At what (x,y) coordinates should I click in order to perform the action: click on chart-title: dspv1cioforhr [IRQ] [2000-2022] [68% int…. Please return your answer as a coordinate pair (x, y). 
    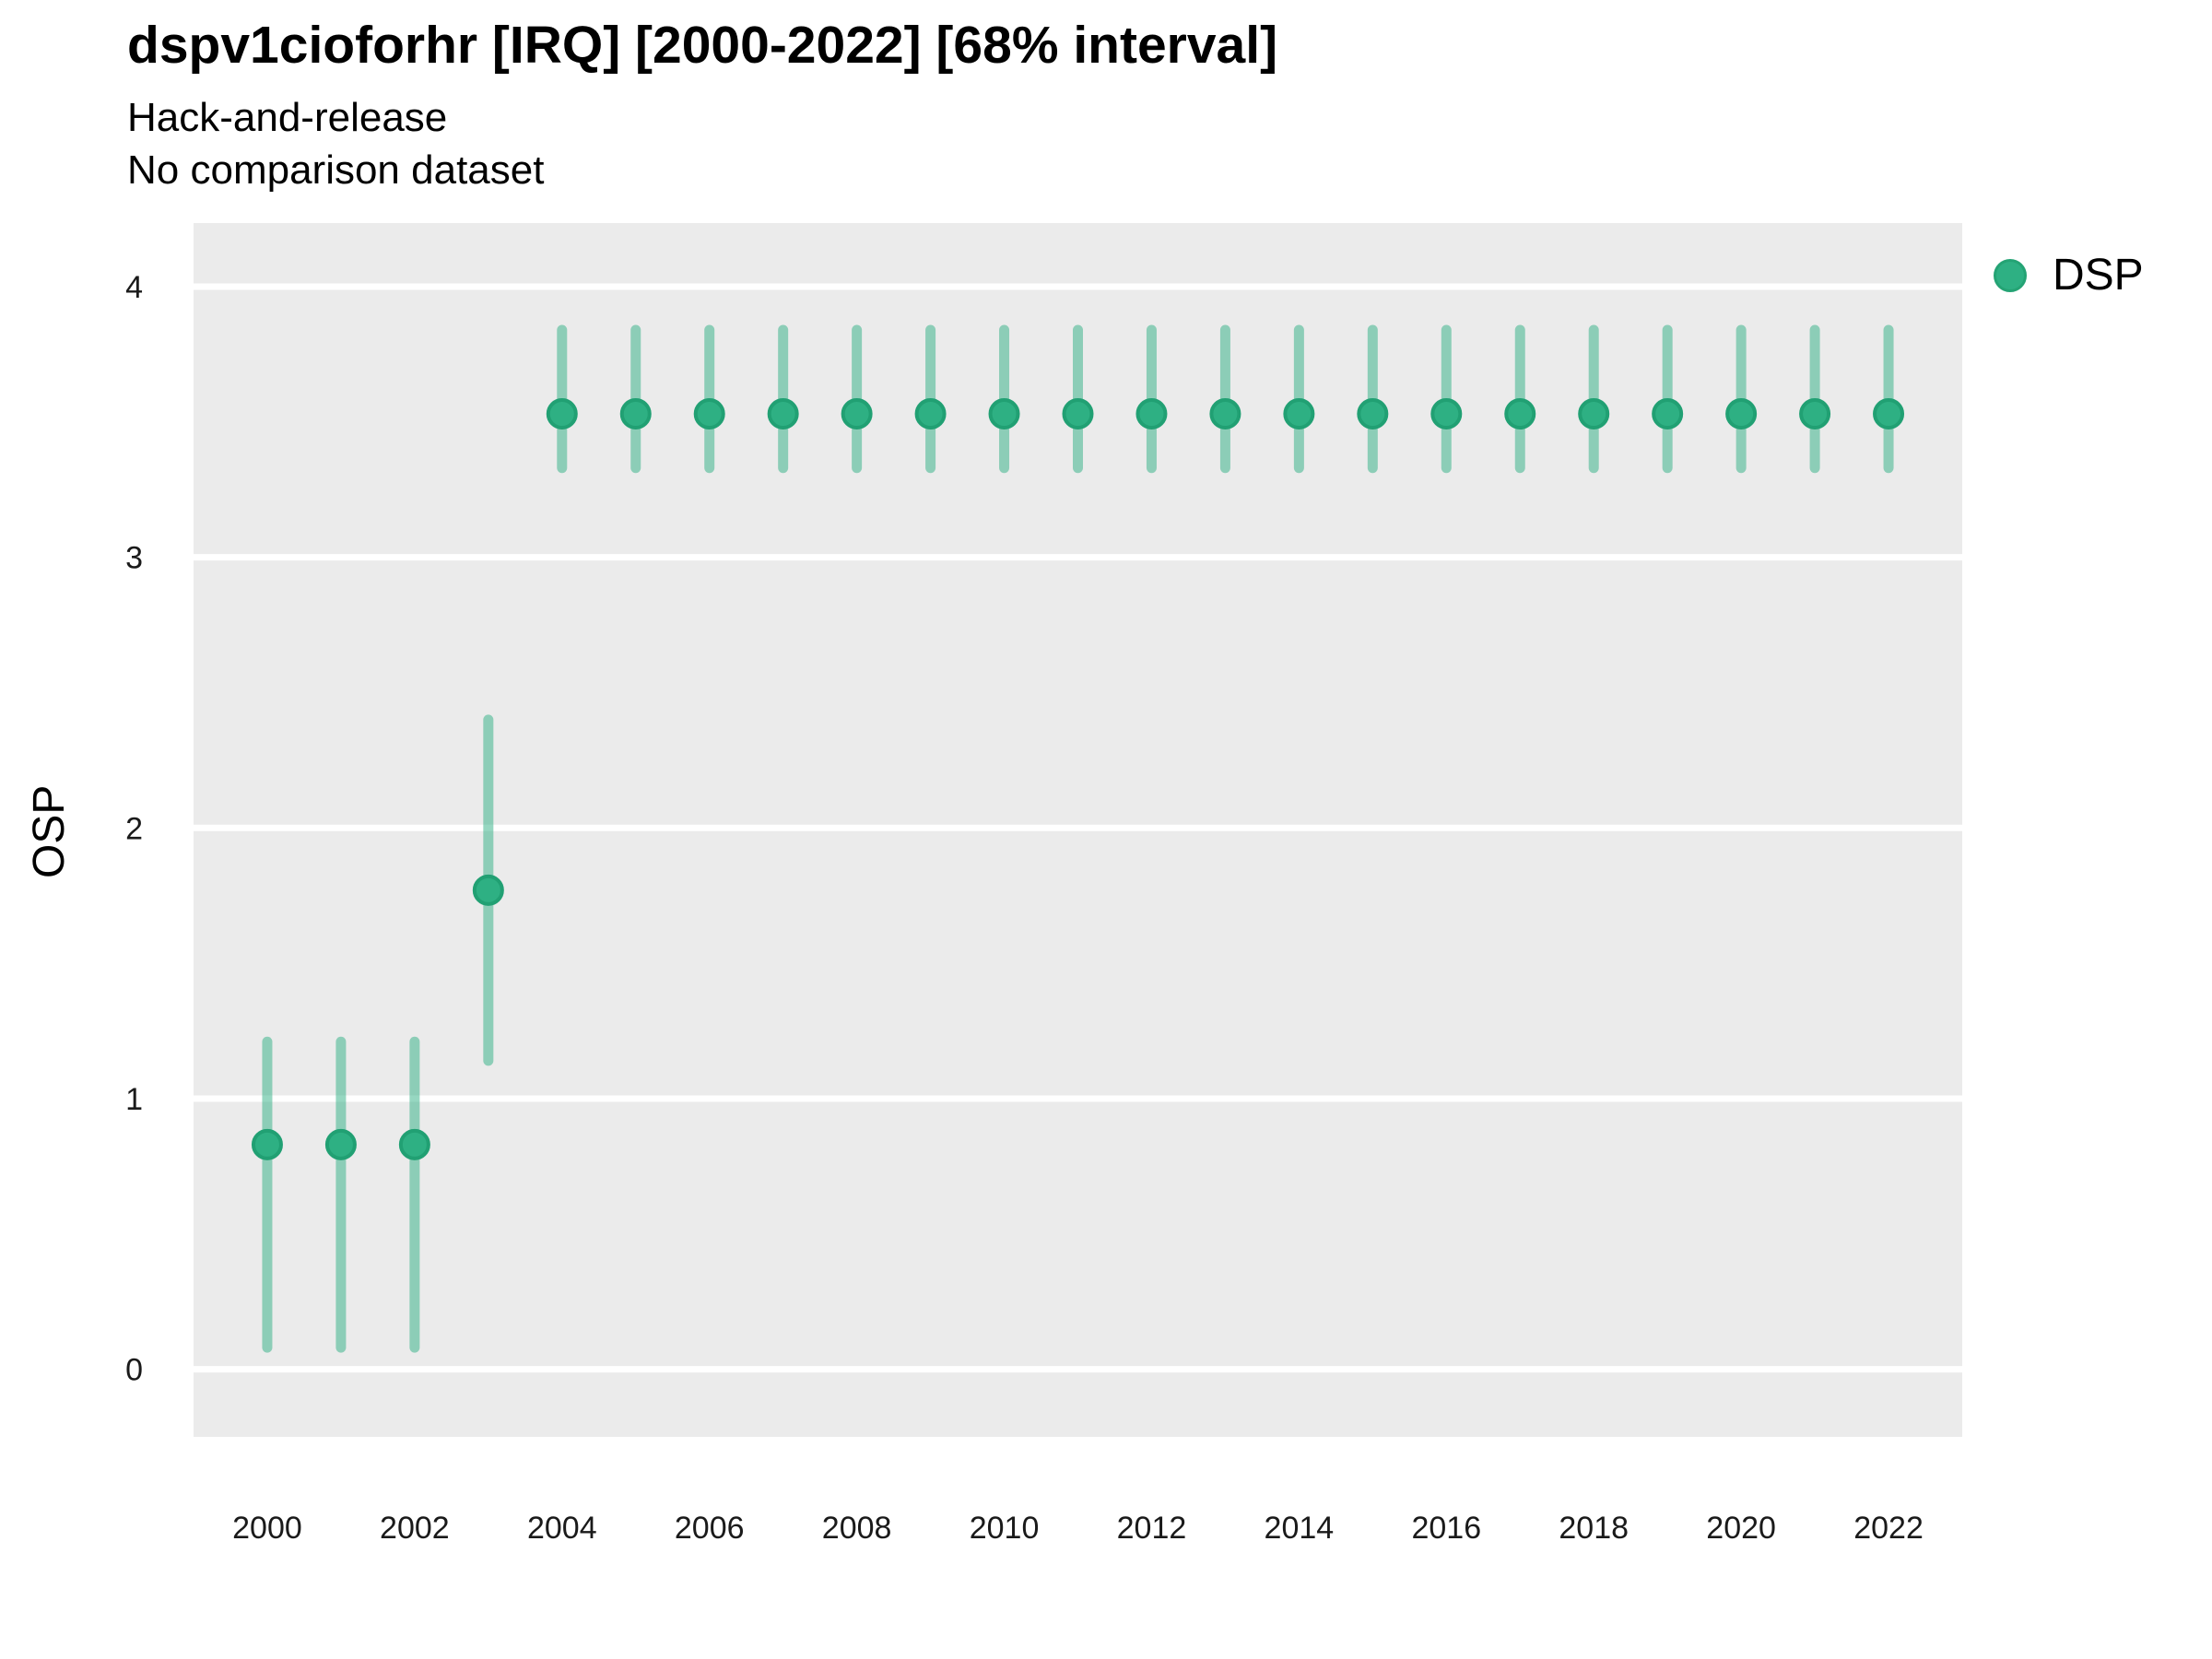
    Looking at the image, I should click on (702, 45).